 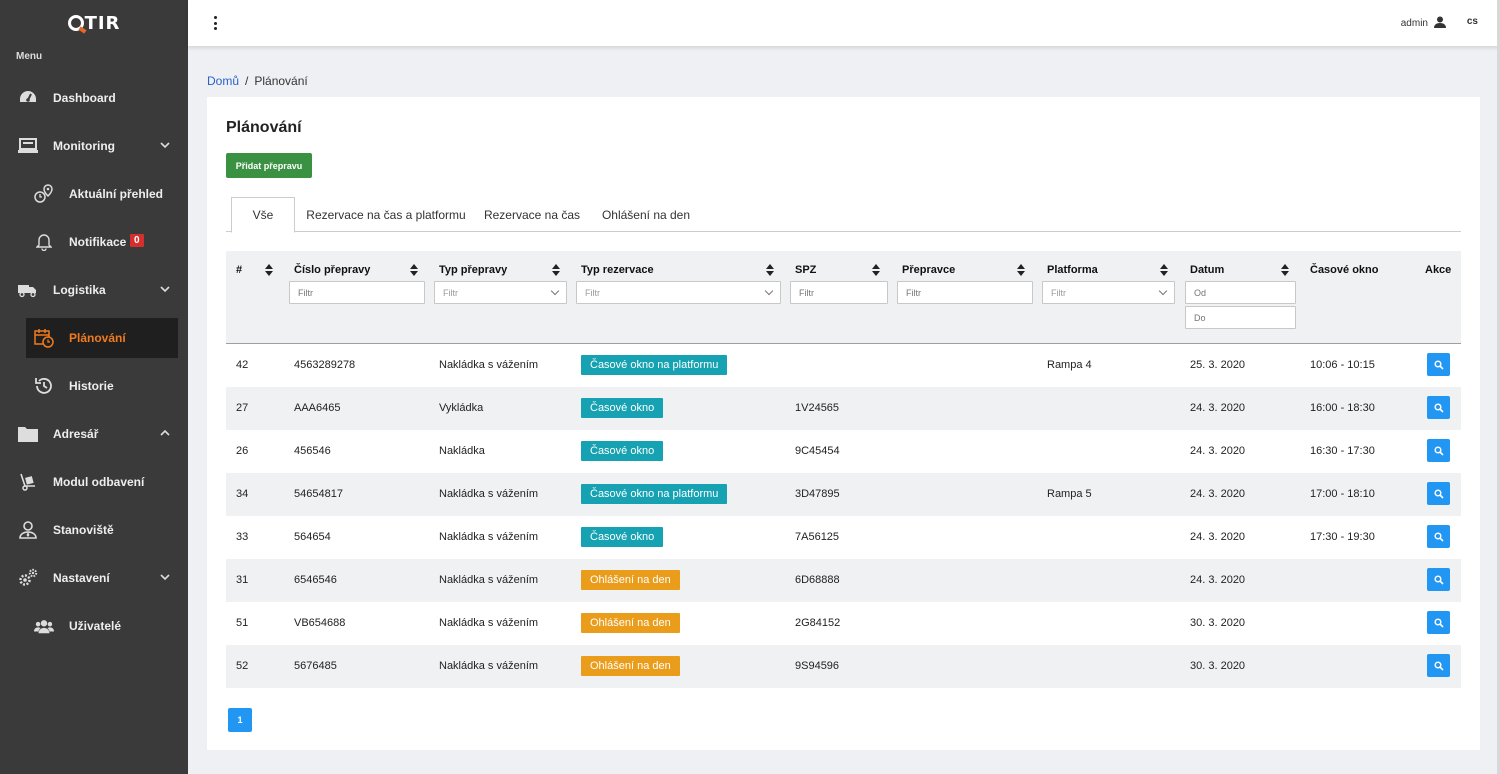 What do you see at coordinates (44, 386) in the screenshot?
I see `history-icon` at bounding box center [44, 386].